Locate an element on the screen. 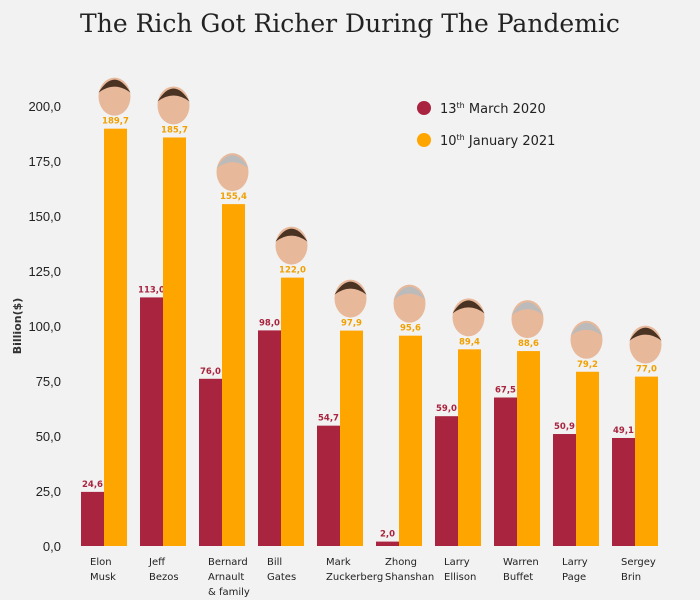 This screenshot has height=600, width=700. legend-label: 13th March 2020 is located at coordinates (493, 109).